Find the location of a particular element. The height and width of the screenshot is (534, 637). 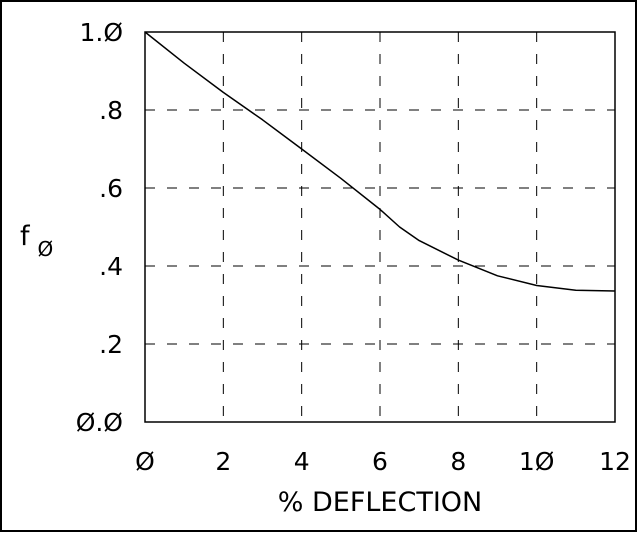

y-tick-labels: Ø.Ø .2 .4 .6 .8 1.Ø is located at coordinates (99, 227).